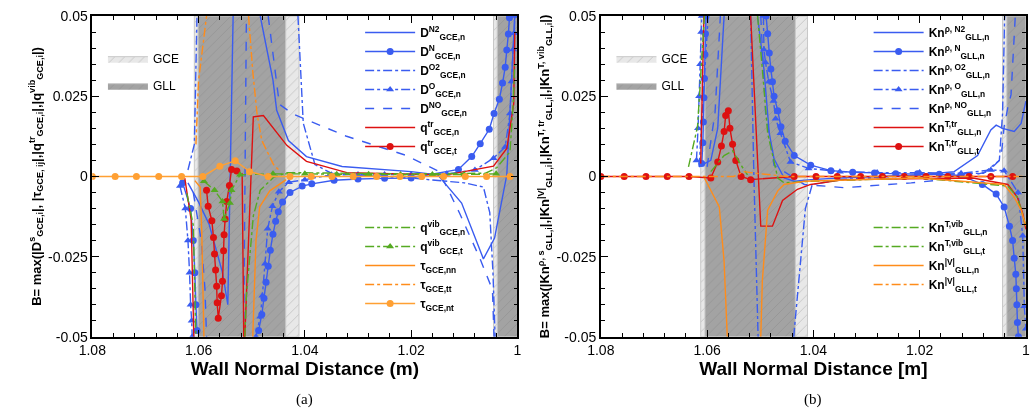 This screenshot has height=418, width=1035. Describe the element at coordinates (813, 369) in the screenshot. I see `x-axis-title: Wall Normal Distance [m]` at that location.